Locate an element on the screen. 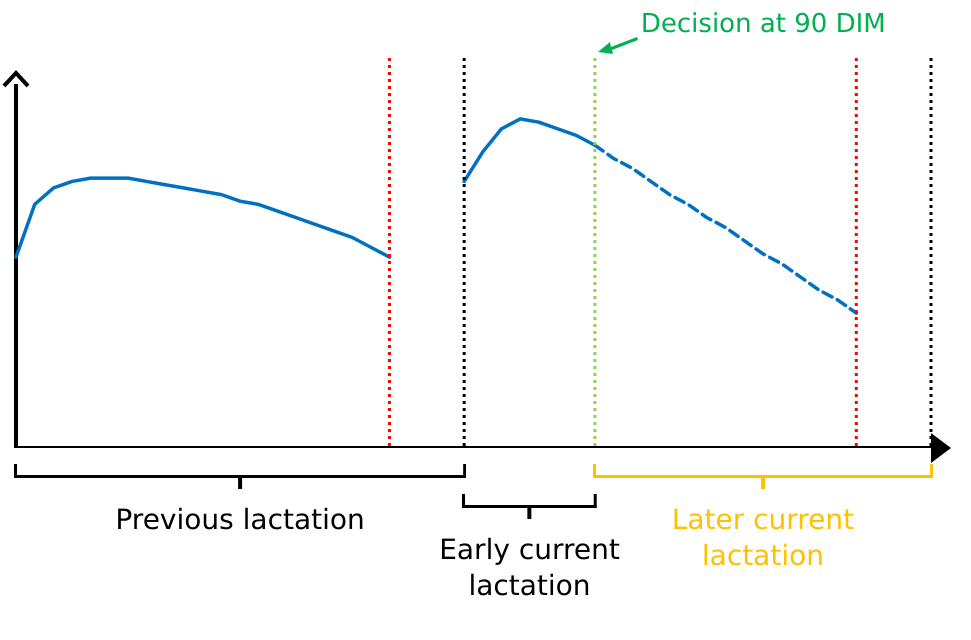  text: Early current lactation is located at coordinates (529, 568).